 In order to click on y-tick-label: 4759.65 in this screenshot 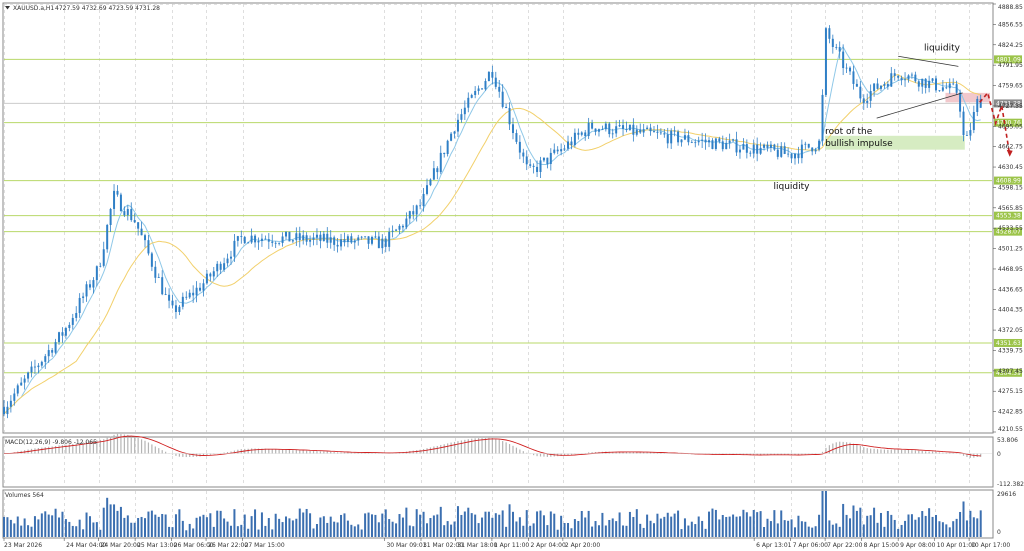, I will do `click(1010, 86)`.